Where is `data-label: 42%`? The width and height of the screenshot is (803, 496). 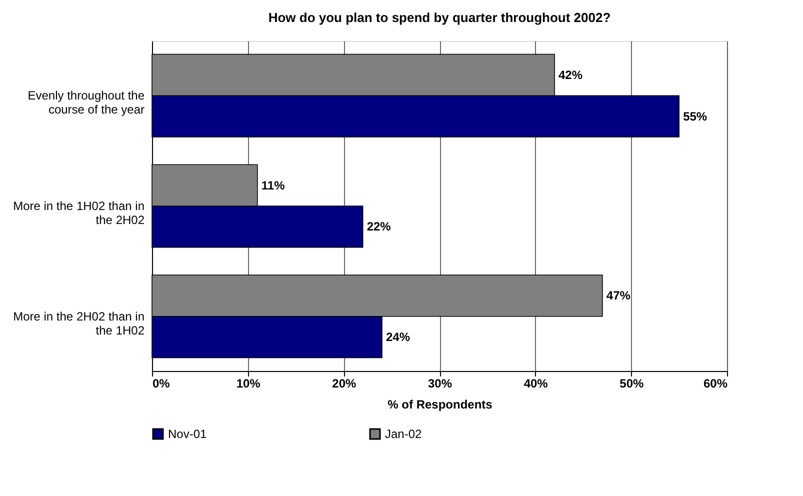 data-label: 42% is located at coordinates (570, 75).